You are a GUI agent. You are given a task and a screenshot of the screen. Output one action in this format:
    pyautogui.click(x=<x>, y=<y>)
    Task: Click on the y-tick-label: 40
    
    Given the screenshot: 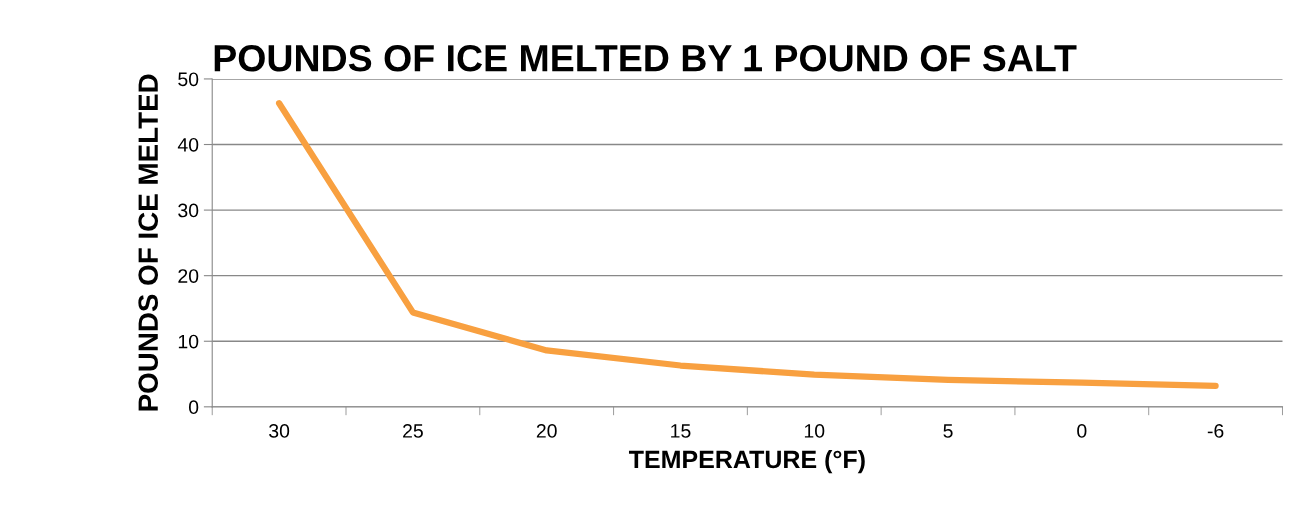 What is the action you would take?
    pyautogui.click(x=188, y=144)
    